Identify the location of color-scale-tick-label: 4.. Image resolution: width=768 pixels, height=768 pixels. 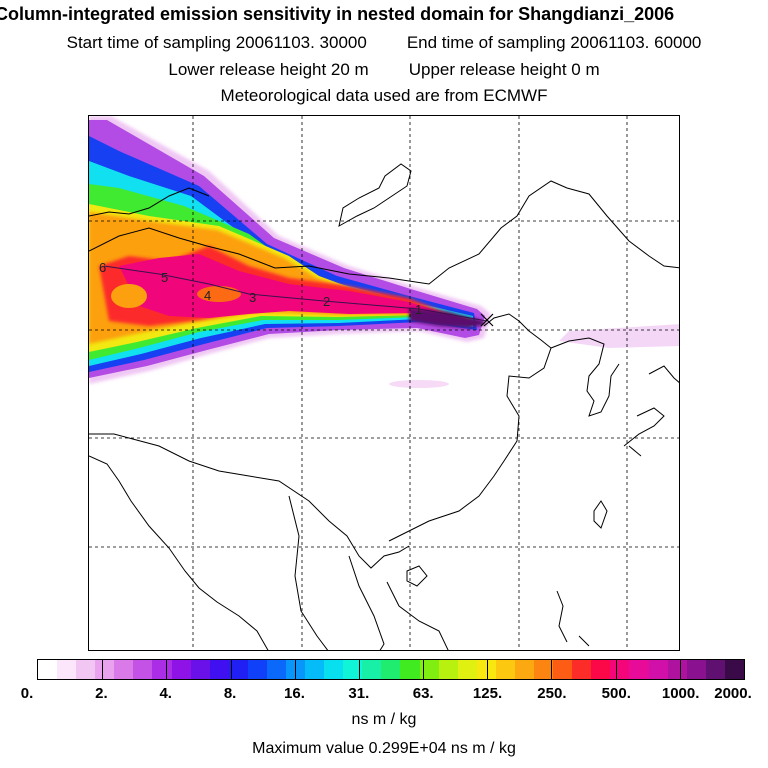
(165, 693).